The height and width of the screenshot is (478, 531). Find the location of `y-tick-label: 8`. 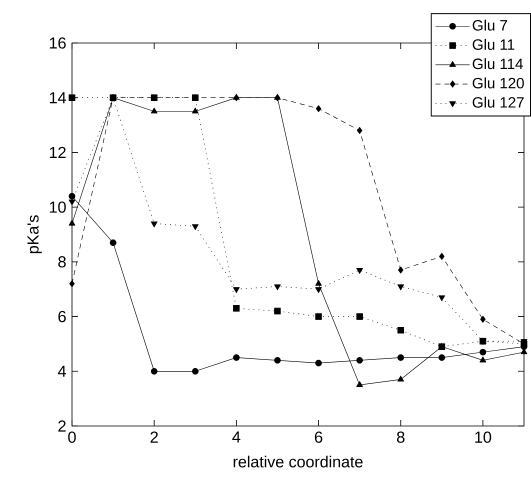

y-tick-label: 8 is located at coordinates (62, 262).